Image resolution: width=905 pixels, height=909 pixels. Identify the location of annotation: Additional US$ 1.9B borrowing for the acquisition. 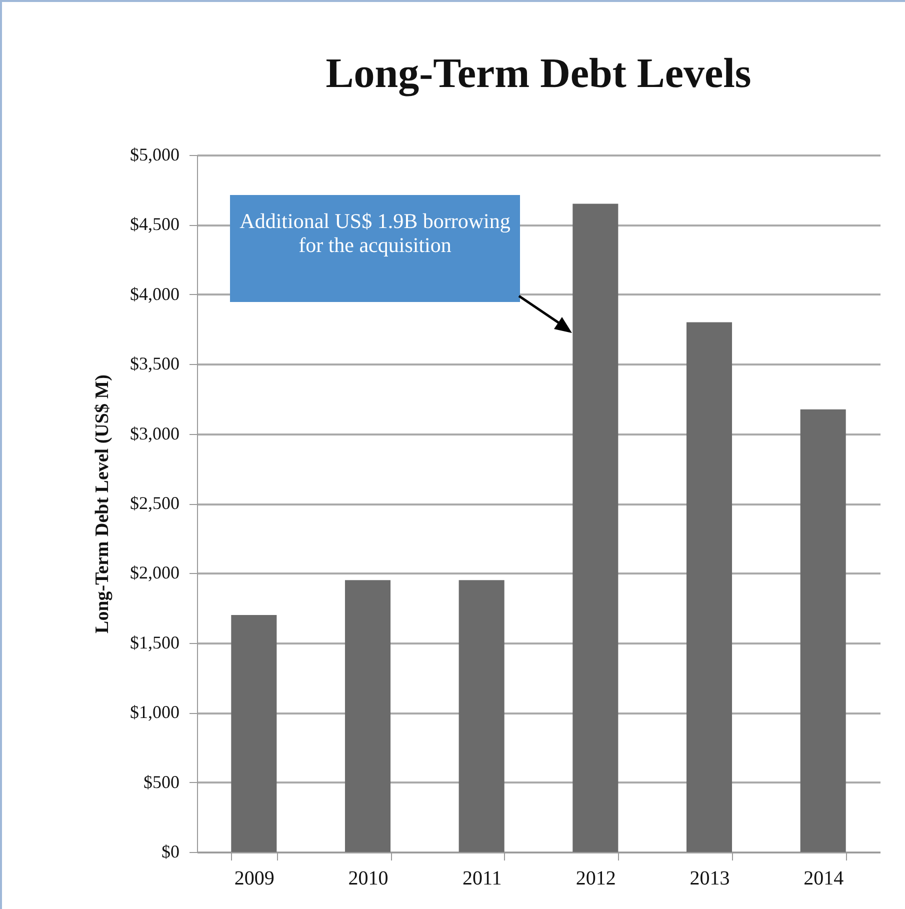
(375, 233).